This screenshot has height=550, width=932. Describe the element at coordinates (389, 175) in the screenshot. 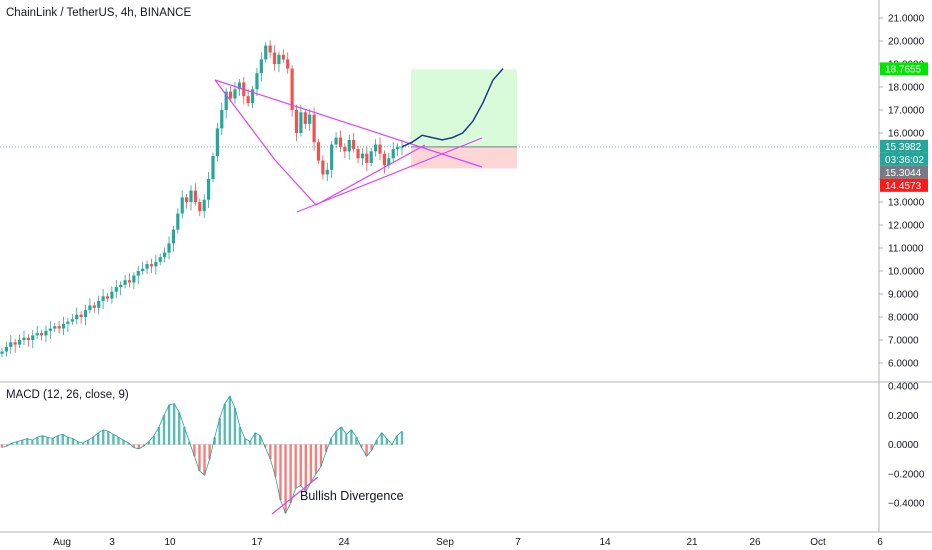

I see `triangle-support-line` at that location.